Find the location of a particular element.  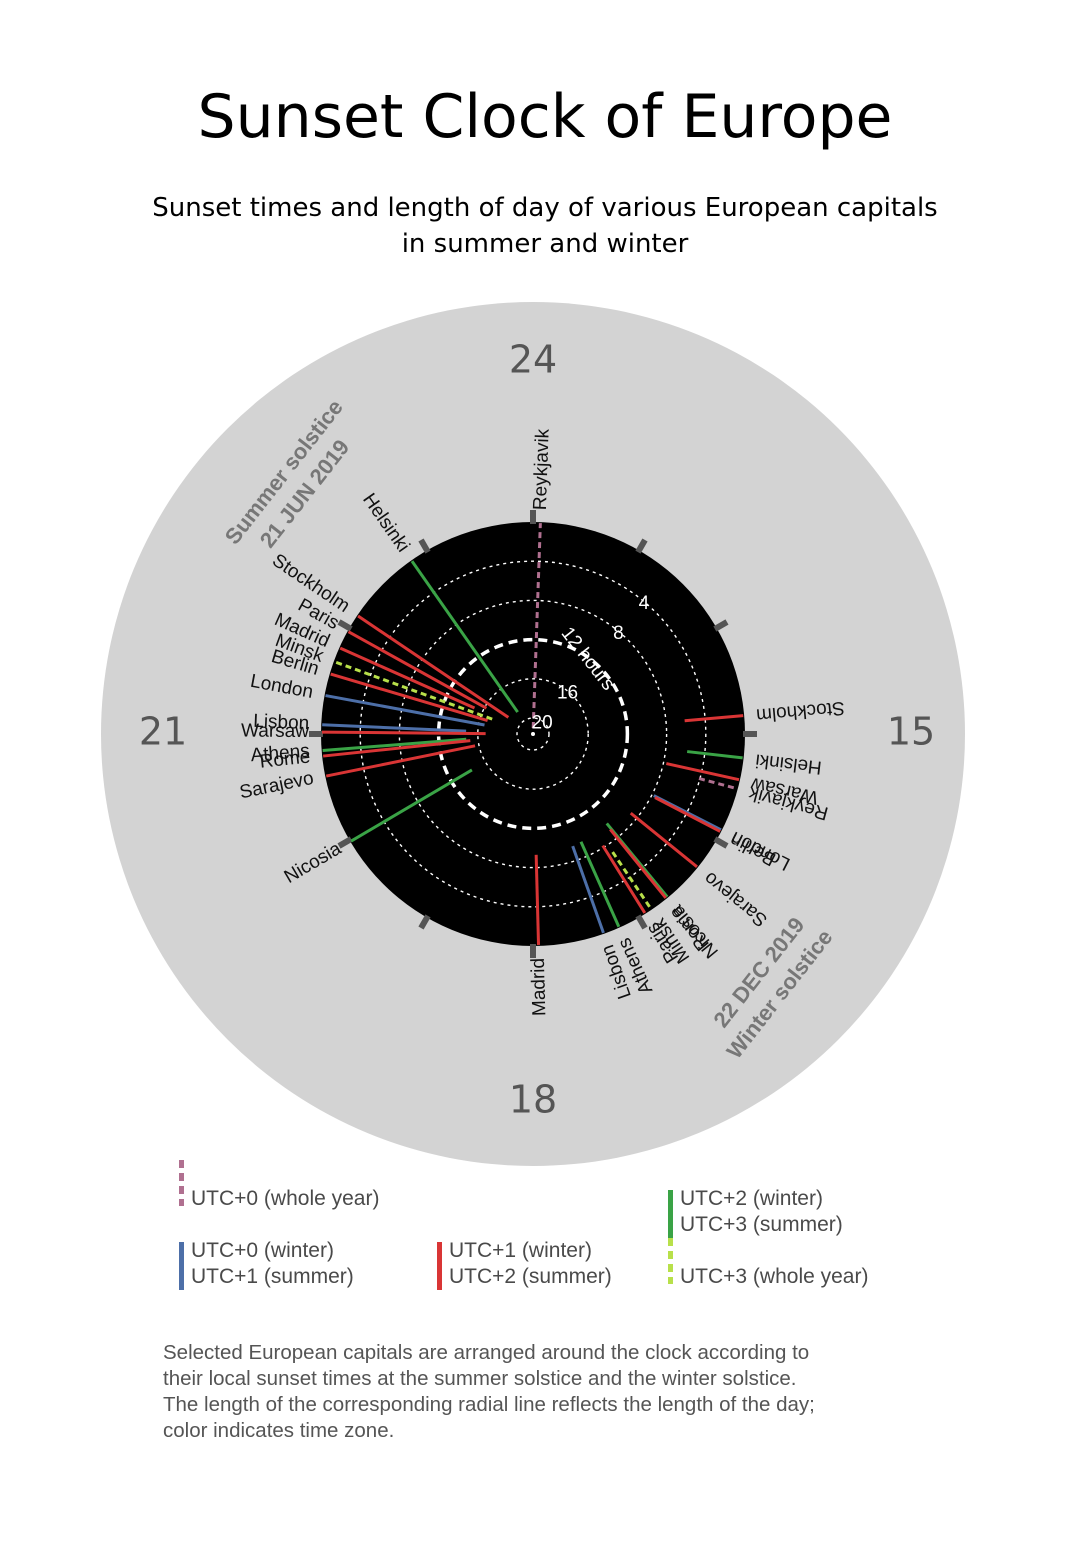

clock-center is located at coordinates (533, 734).